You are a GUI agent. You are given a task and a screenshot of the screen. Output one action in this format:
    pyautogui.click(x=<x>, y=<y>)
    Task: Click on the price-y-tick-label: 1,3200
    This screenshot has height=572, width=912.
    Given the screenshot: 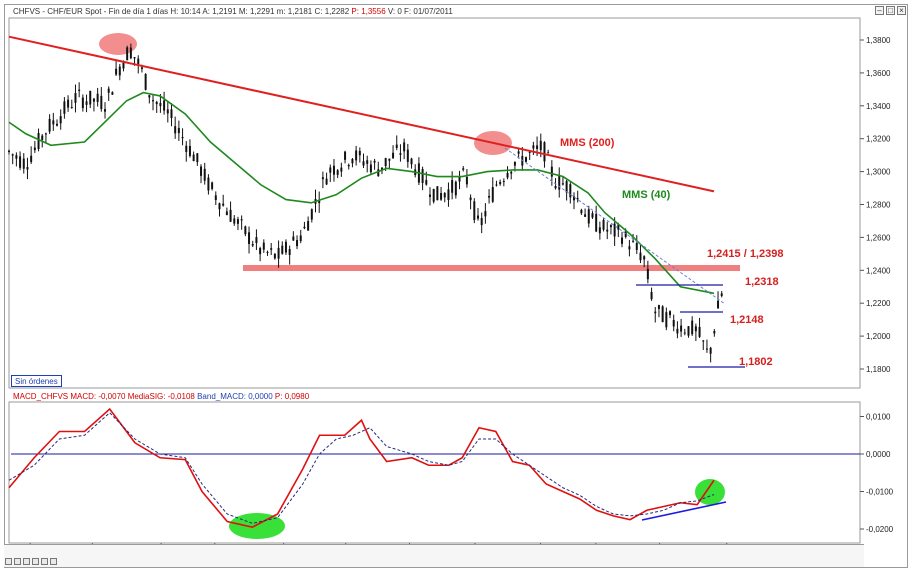 What is the action you would take?
    pyautogui.click(x=878, y=139)
    